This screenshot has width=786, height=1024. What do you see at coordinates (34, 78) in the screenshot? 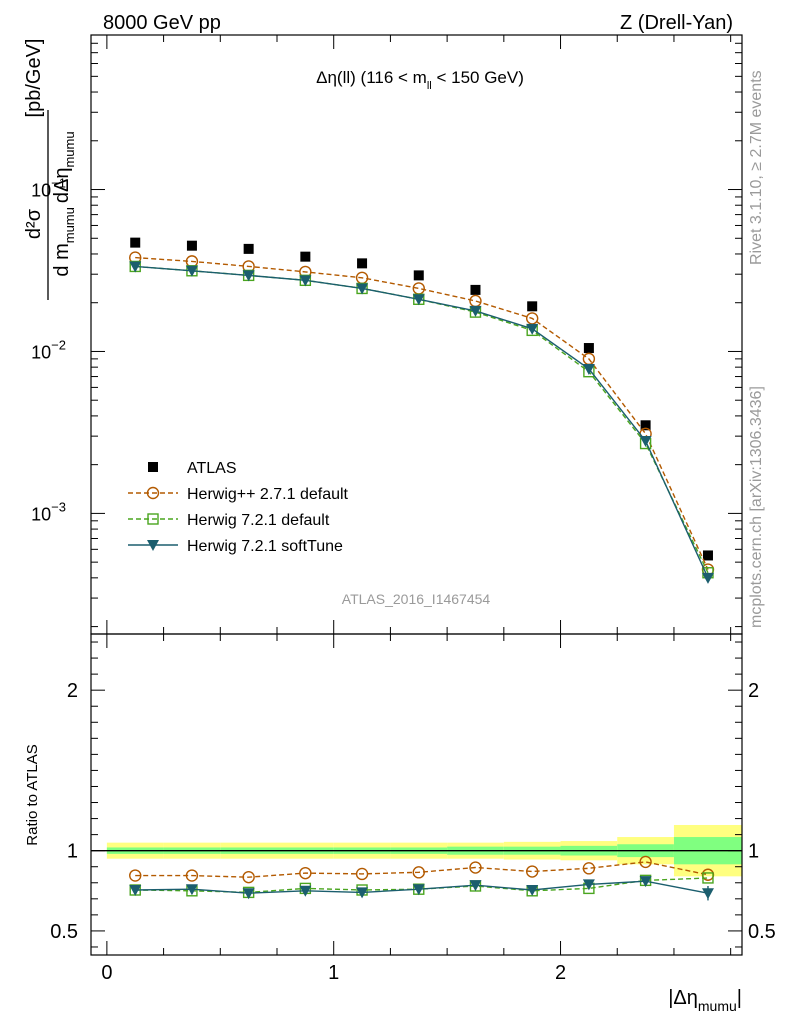
I see `y-axis-title-unit: [pb/GeV]` at bounding box center [34, 78].